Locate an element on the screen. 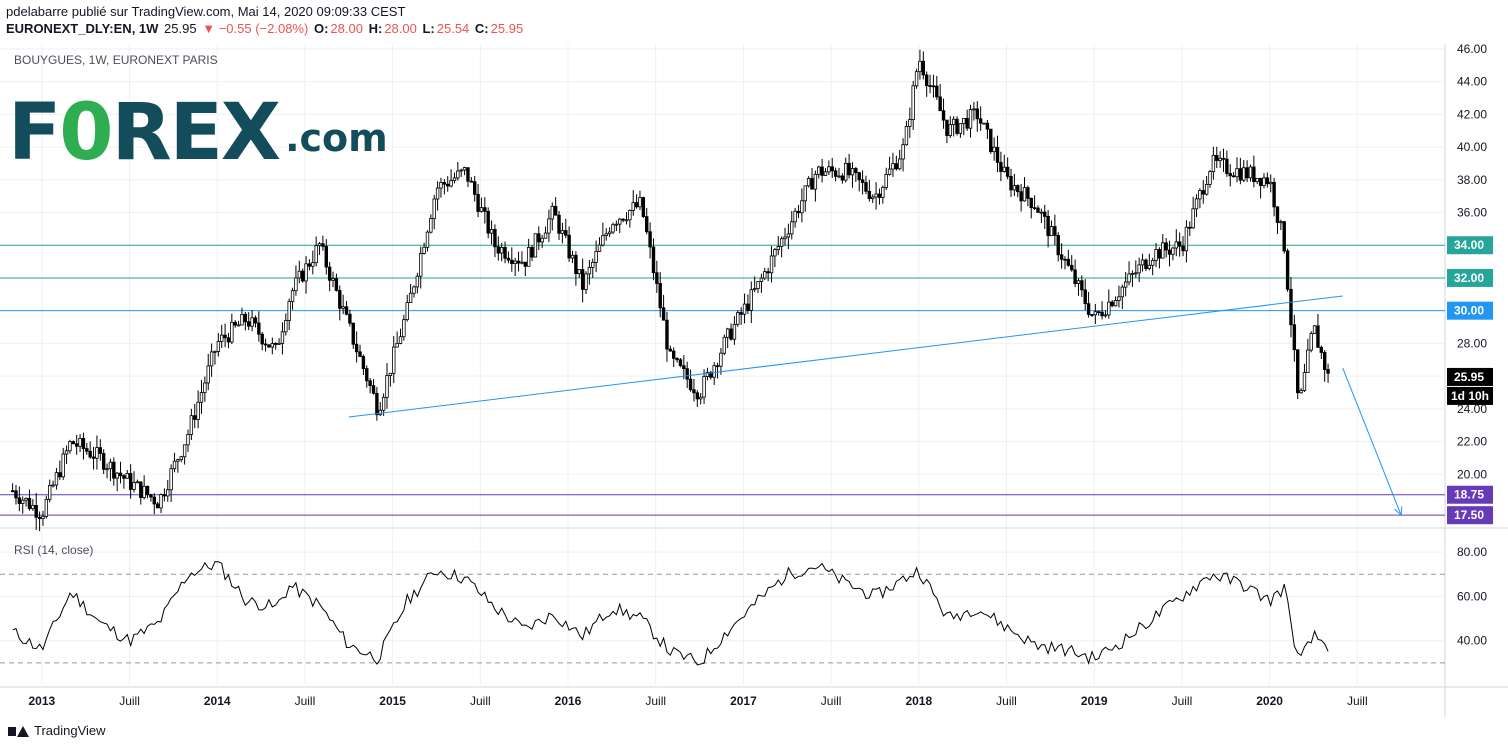 This screenshot has width=1508, height=750. y-tick-label: 40.00 is located at coordinates (1472, 147).